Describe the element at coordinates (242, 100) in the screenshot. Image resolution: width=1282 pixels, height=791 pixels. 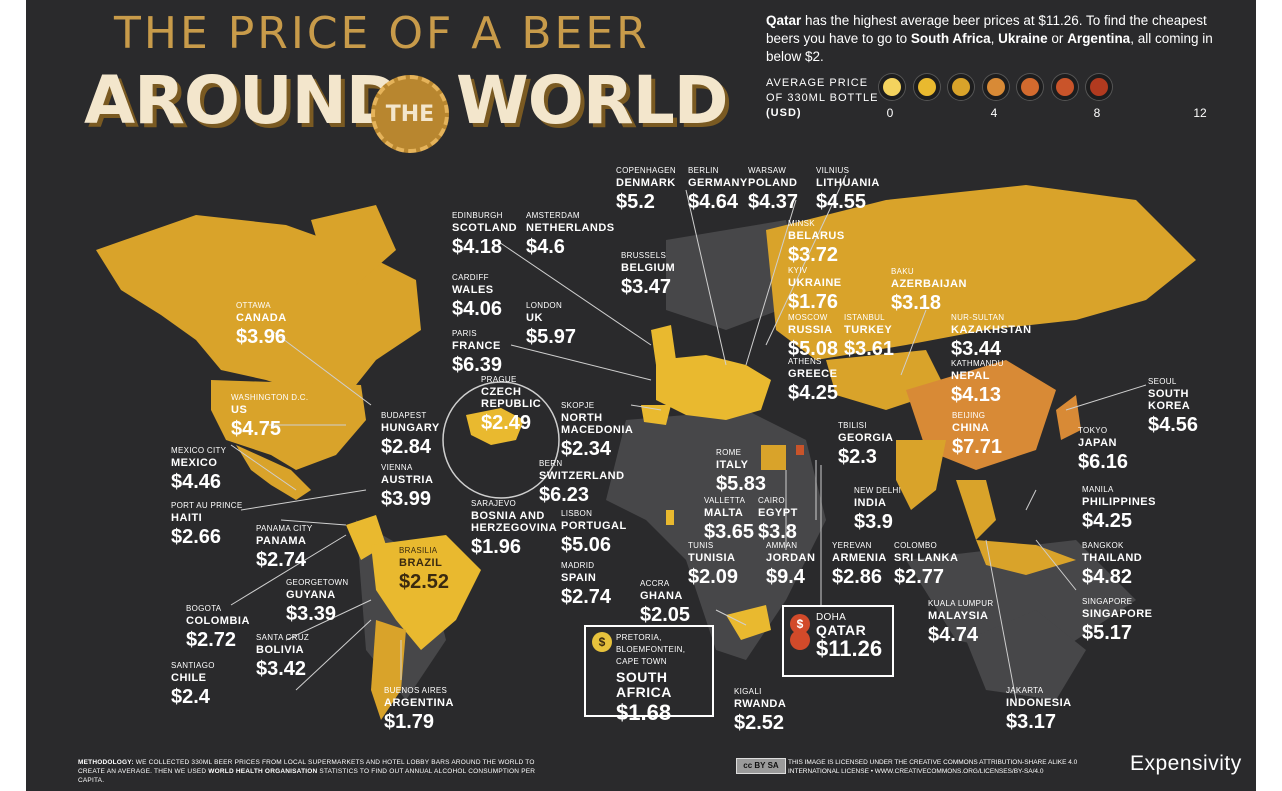
I see `title-around: AROUND` at that location.